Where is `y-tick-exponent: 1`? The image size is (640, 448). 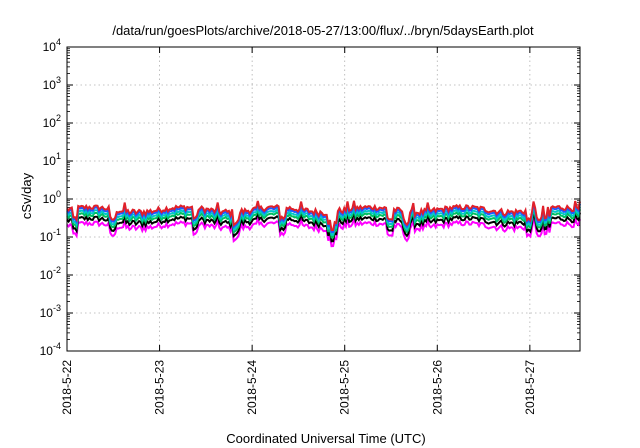 y-tick-exponent: 1 is located at coordinates (58, 156).